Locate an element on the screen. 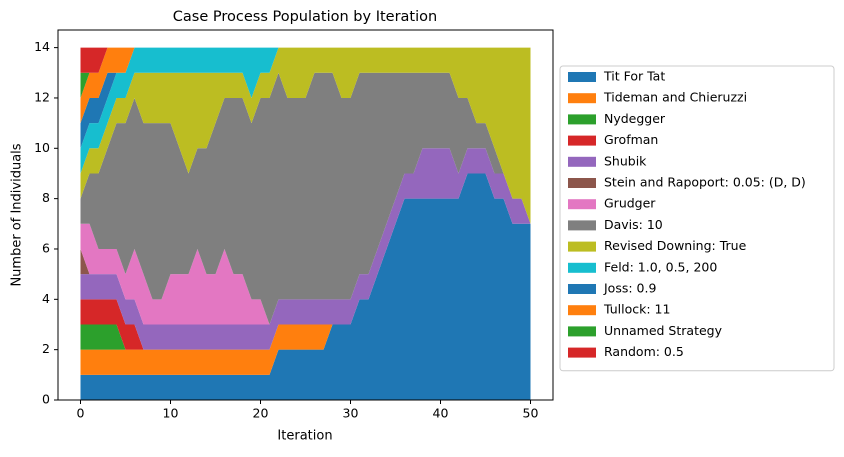 The image size is (844, 457). y-tick-label: 12 is located at coordinates (42, 96).